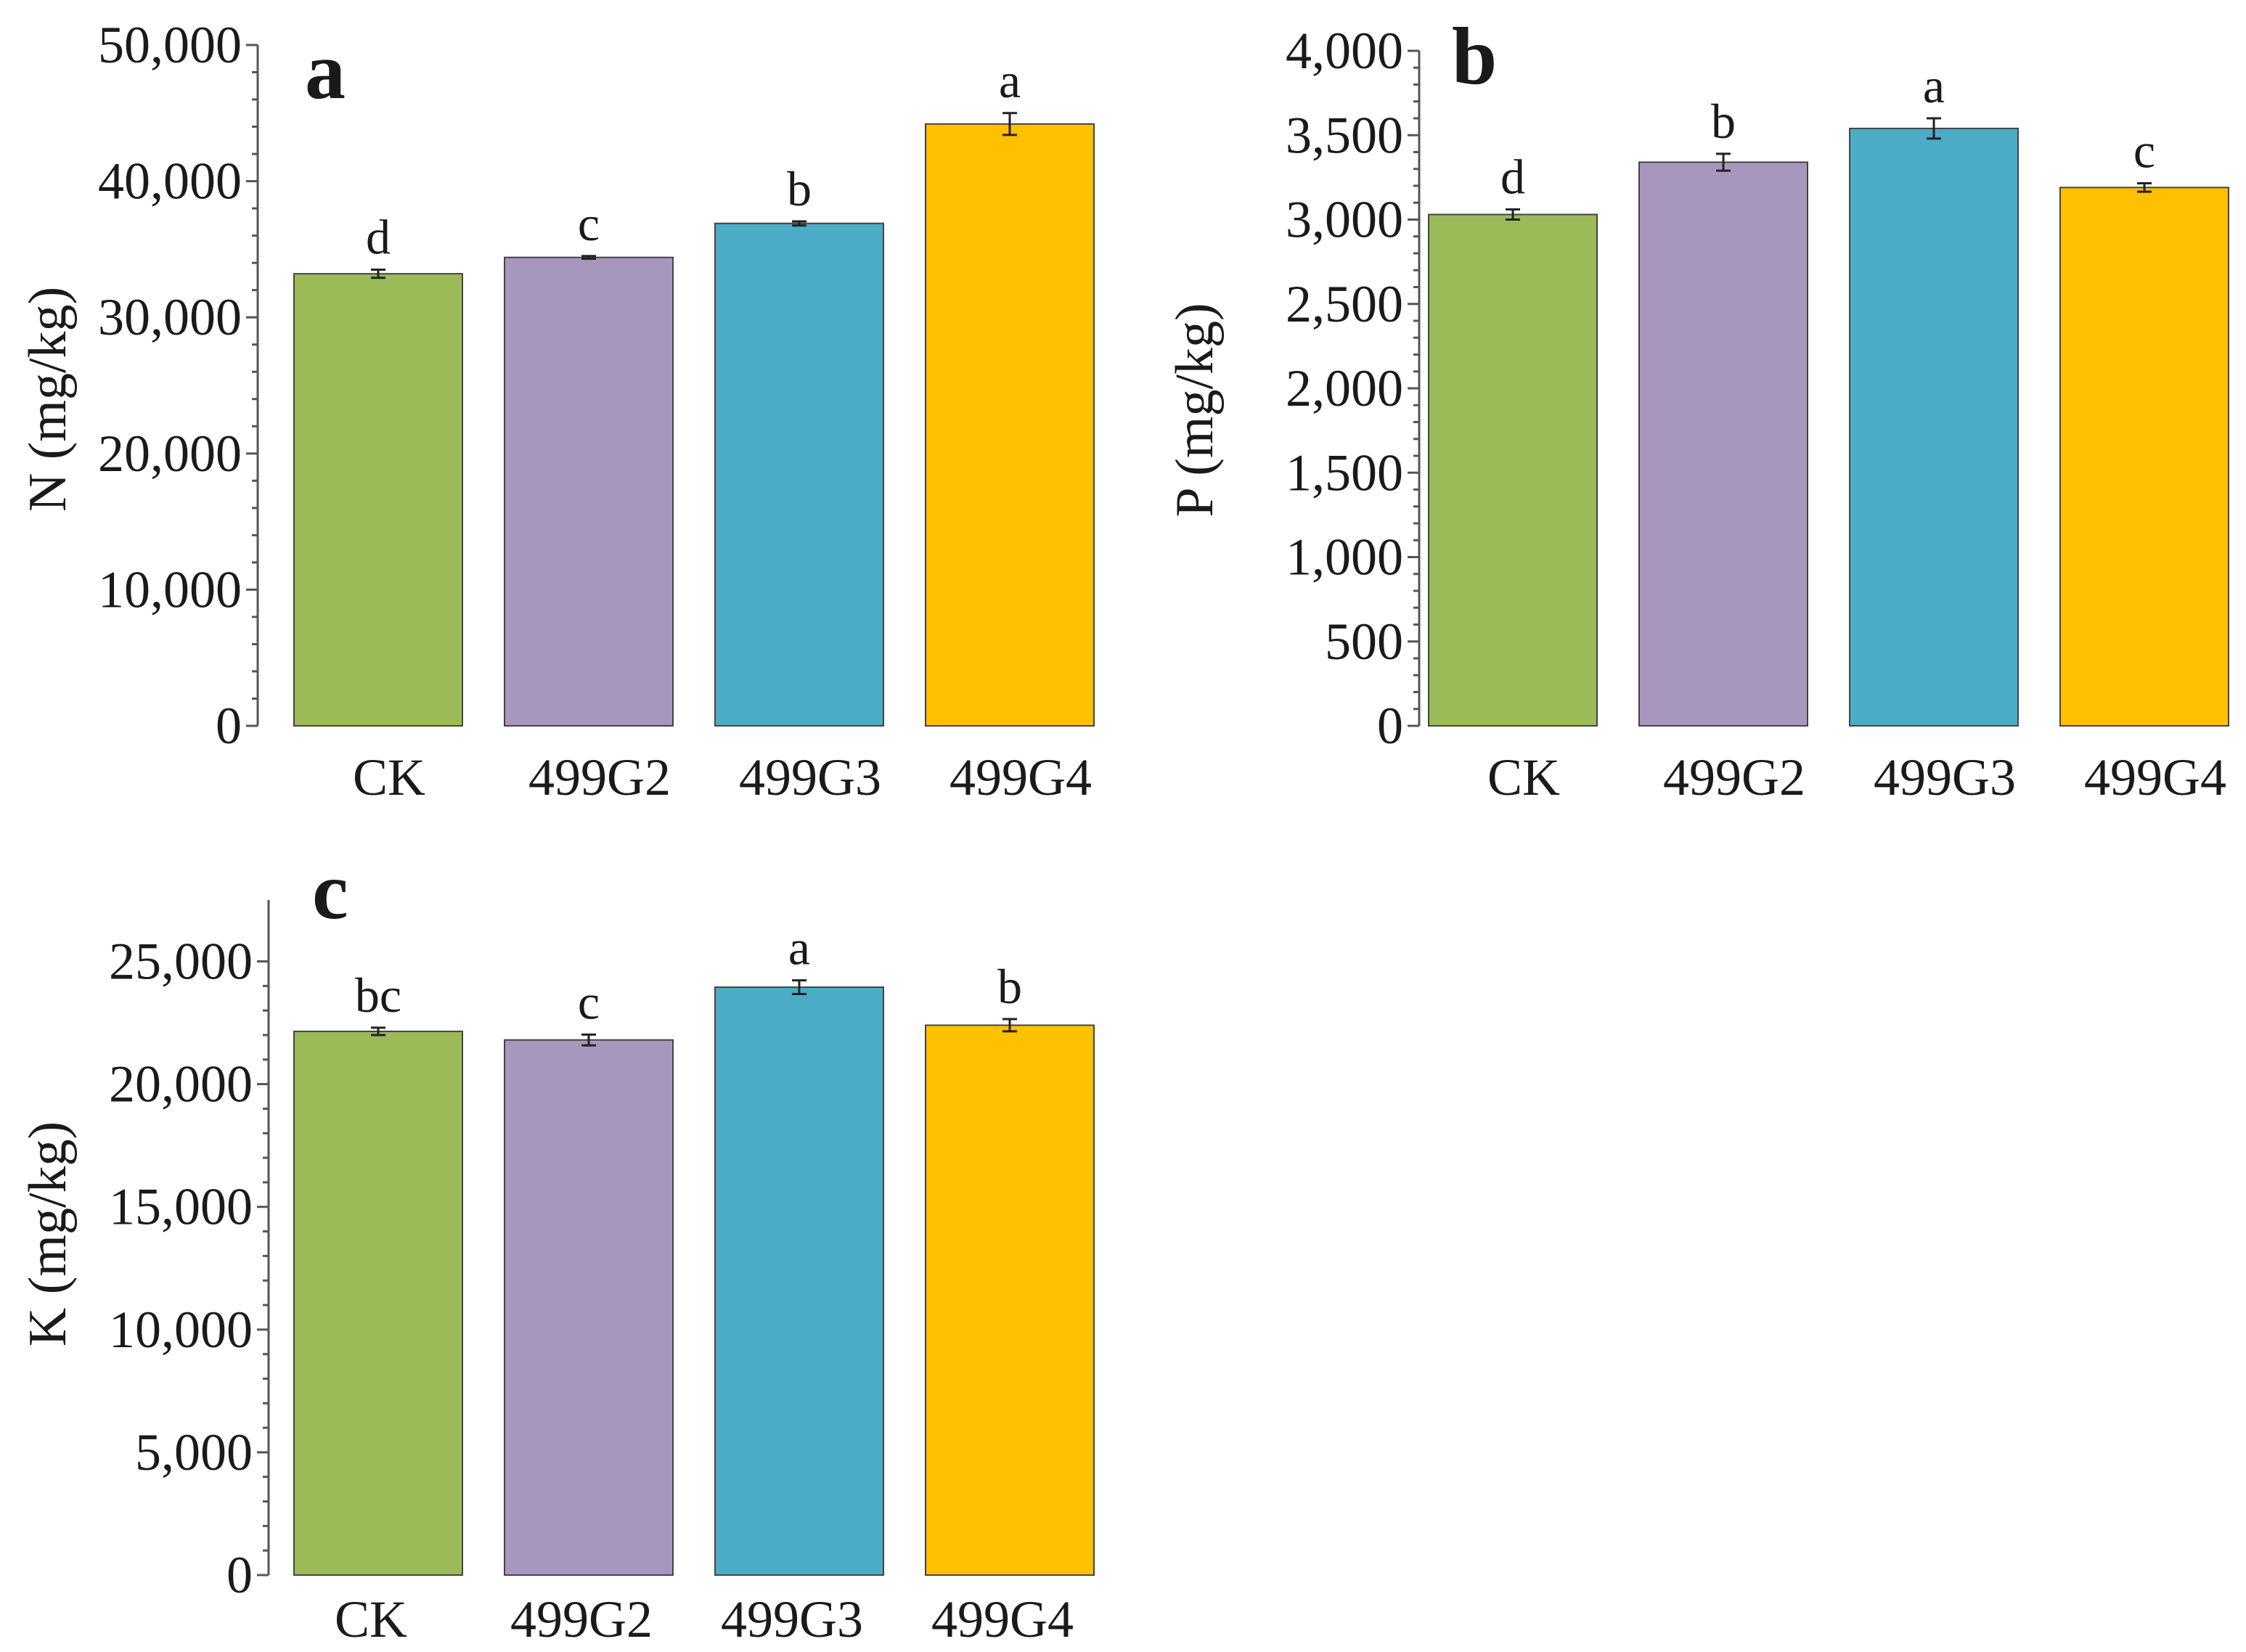  Describe the element at coordinates (181, 1330) in the screenshot. I see `y-tick-label-c: 10,000` at that location.